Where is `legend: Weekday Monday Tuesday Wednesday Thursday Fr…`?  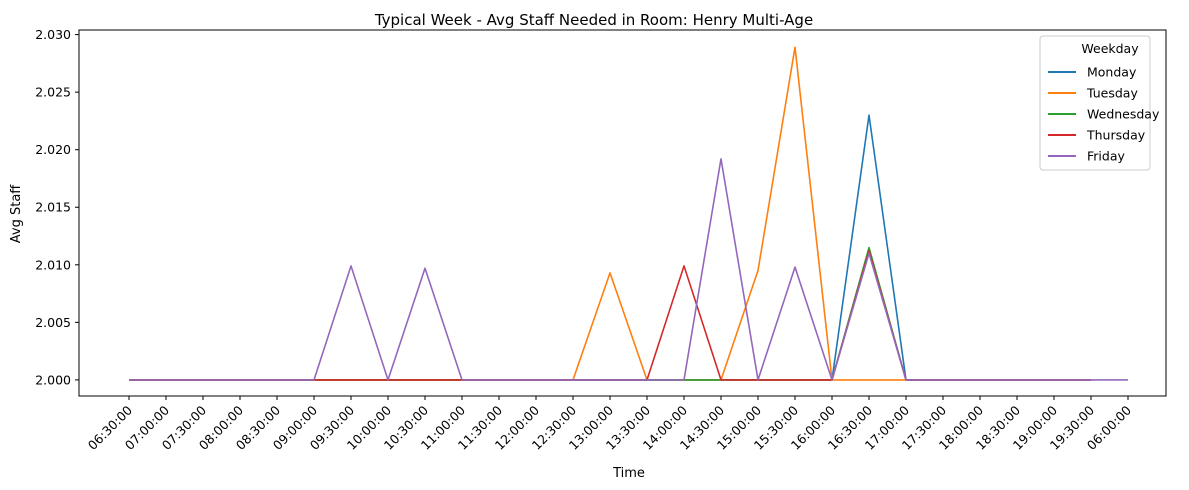
legend: Weekday Monday Tuesday Wednesday Thursday Fr… is located at coordinates (1099, 103).